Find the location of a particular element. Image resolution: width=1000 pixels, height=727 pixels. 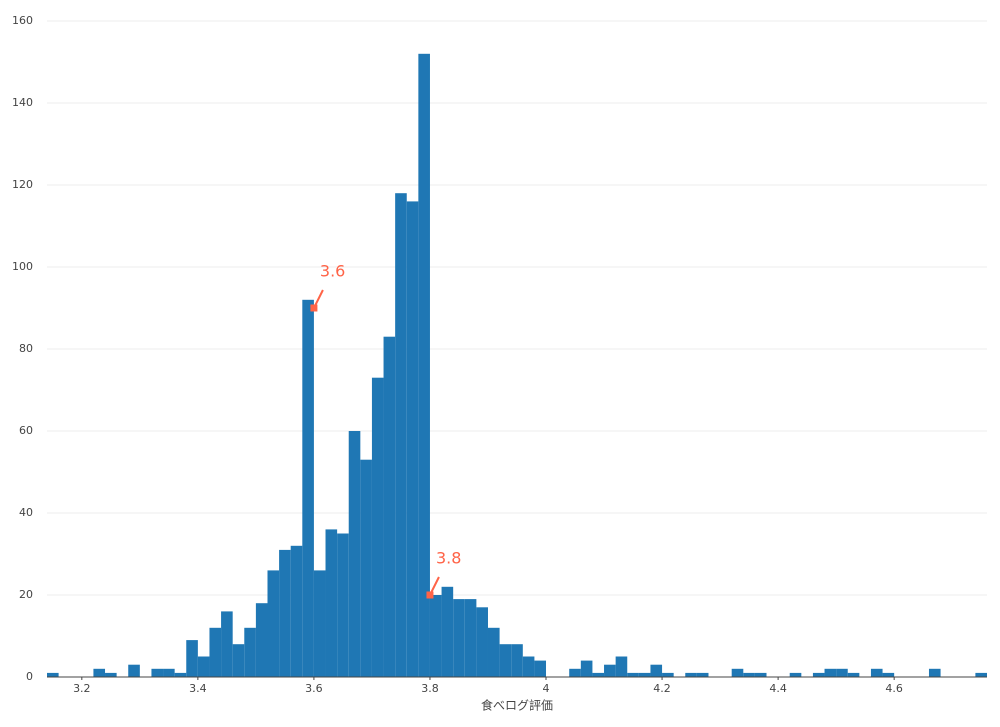

x-axis-label: 食べログ評価 is located at coordinates (517, 705).